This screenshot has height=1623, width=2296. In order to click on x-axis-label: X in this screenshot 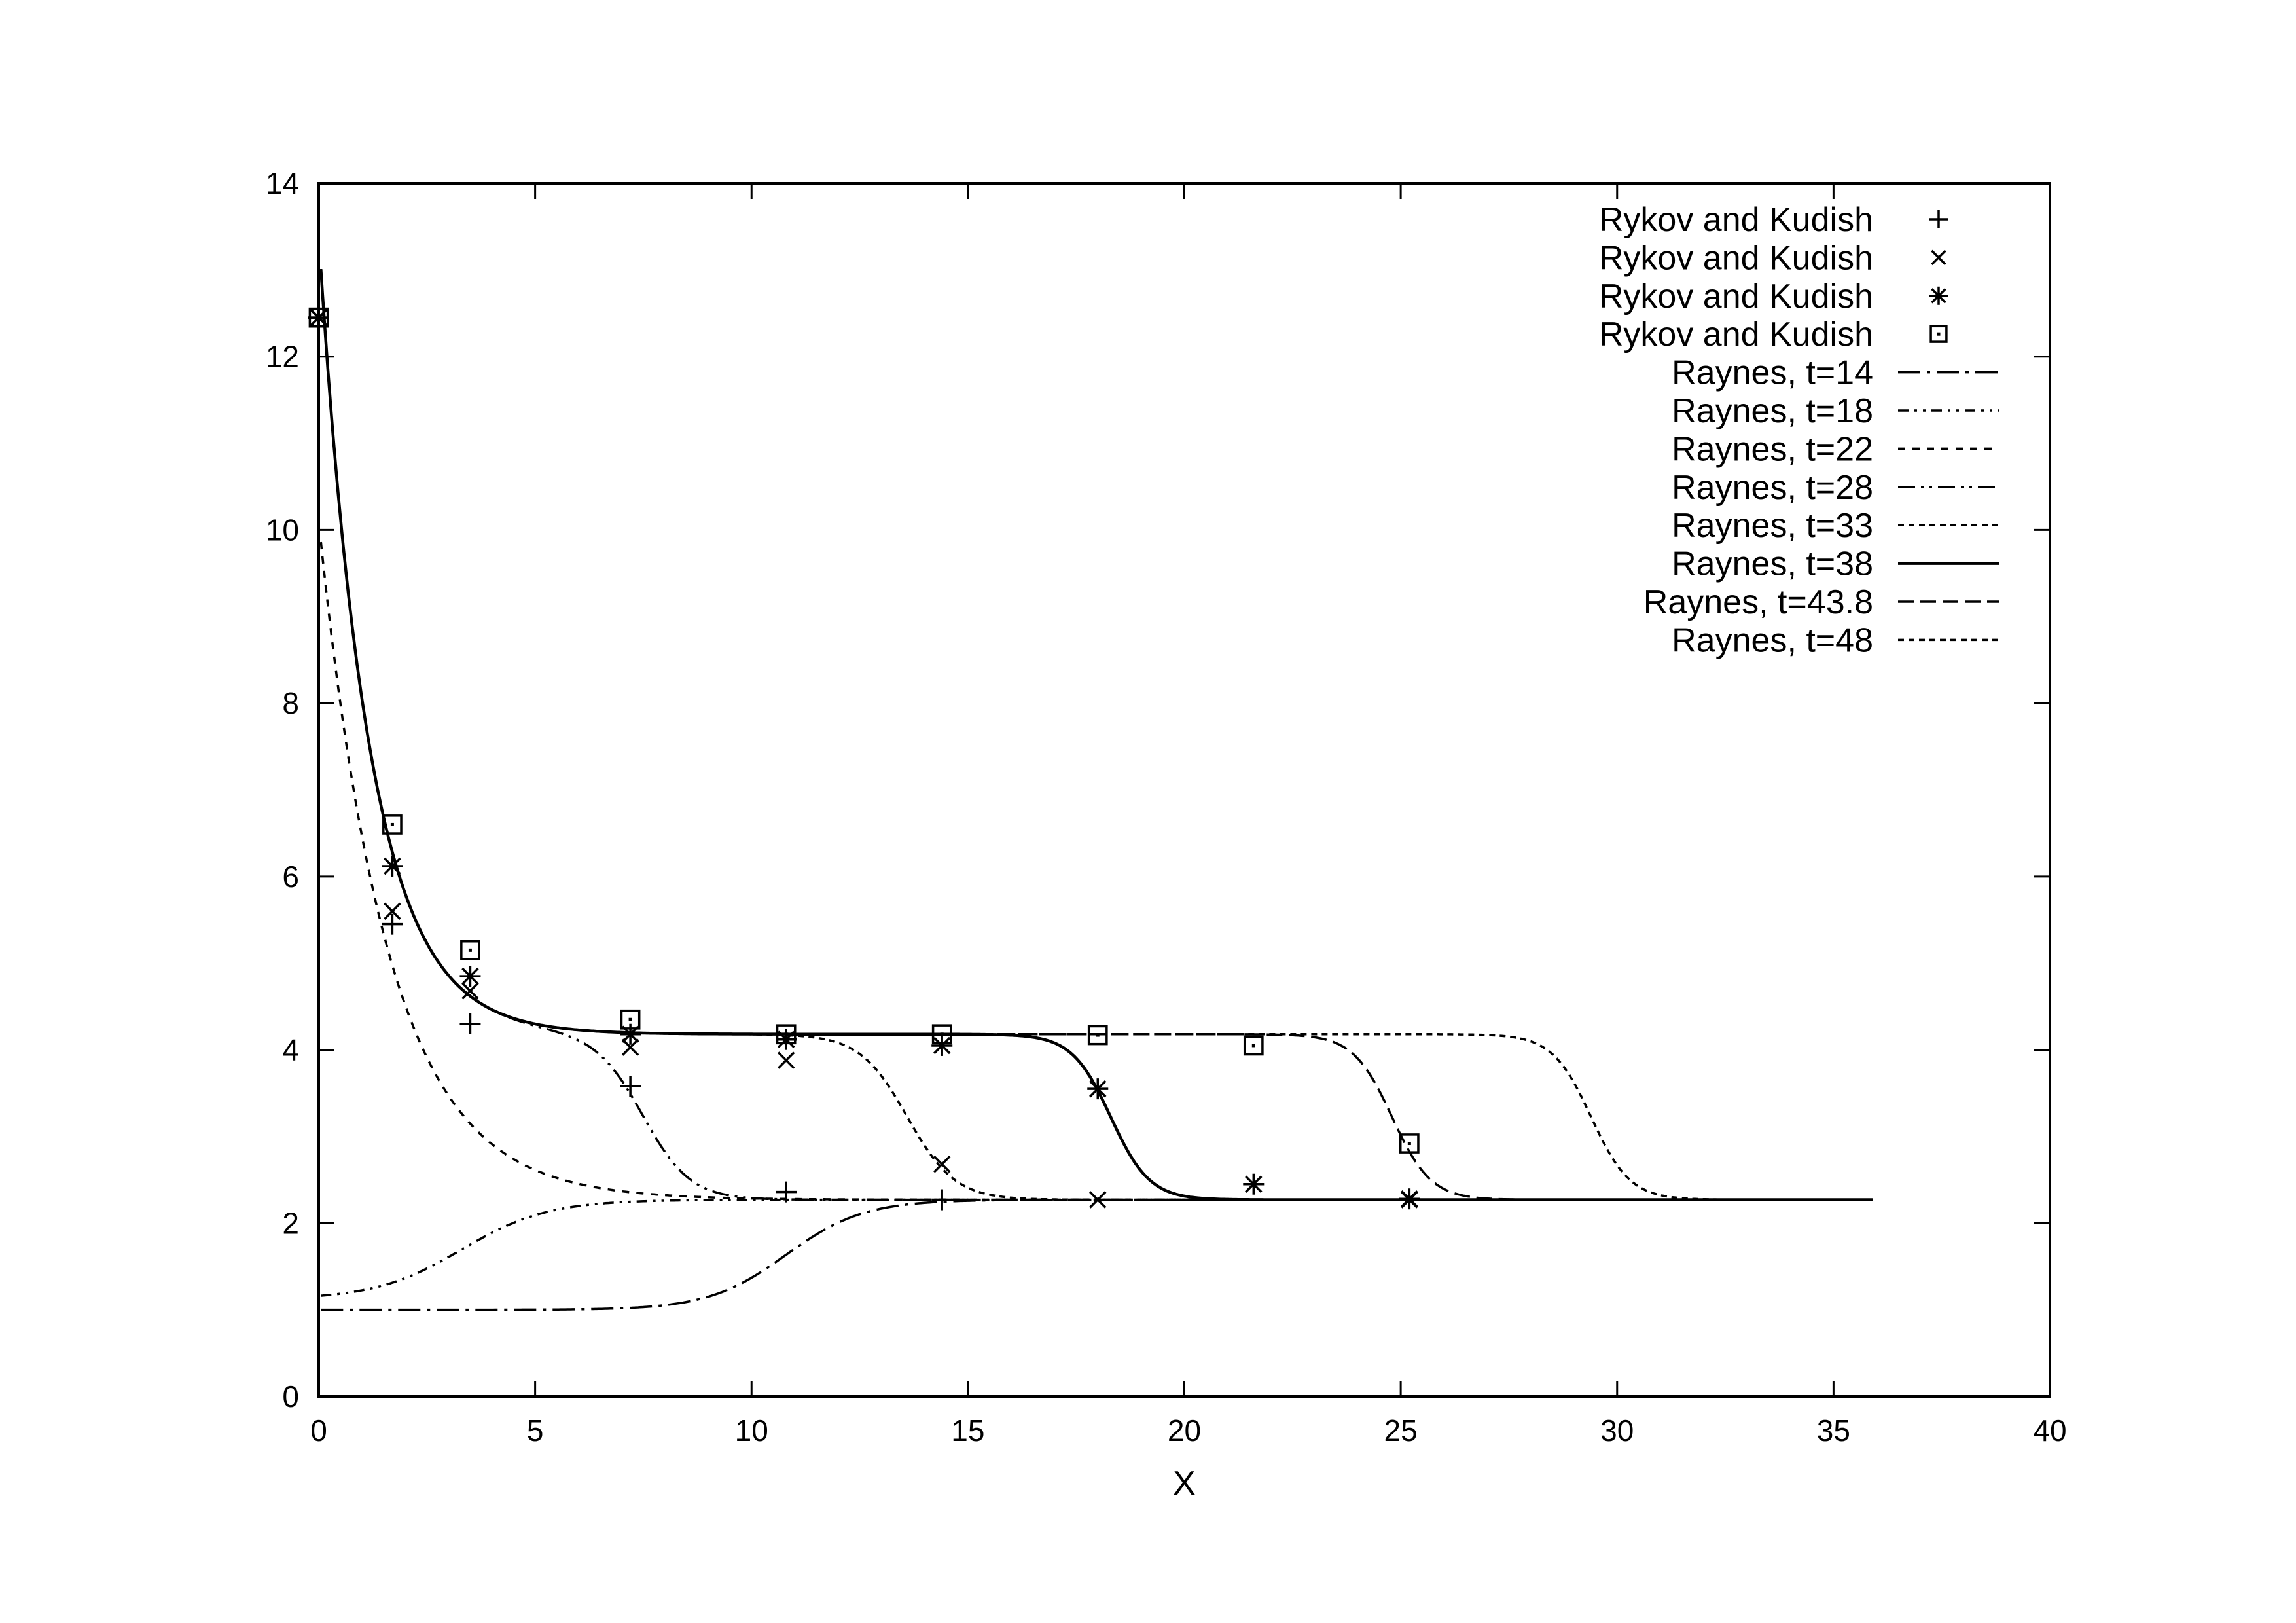, I will do `click(1184, 1484)`.